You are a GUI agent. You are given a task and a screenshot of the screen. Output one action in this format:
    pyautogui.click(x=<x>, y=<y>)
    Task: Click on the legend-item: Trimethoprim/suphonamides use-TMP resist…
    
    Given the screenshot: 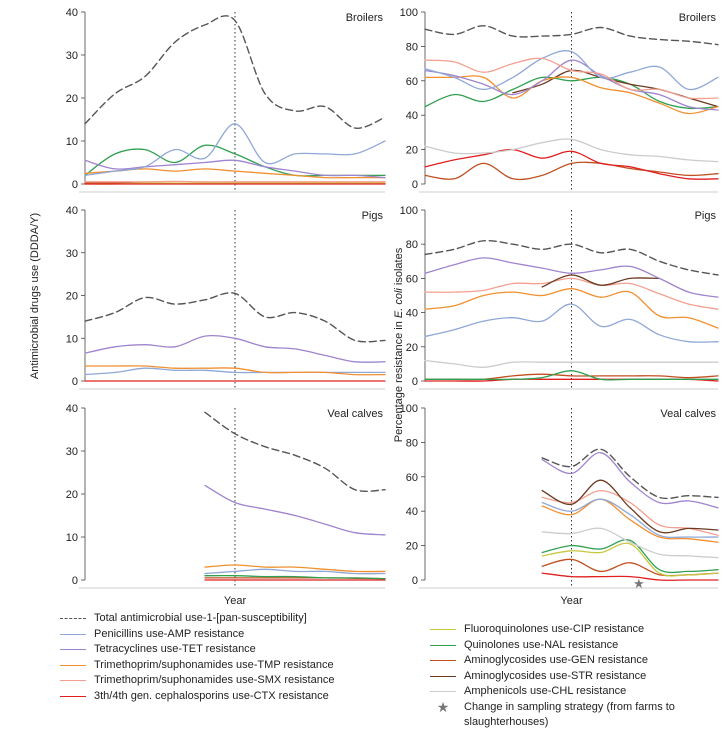 What is the action you would take?
    pyautogui.click(x=225, y=666)
    